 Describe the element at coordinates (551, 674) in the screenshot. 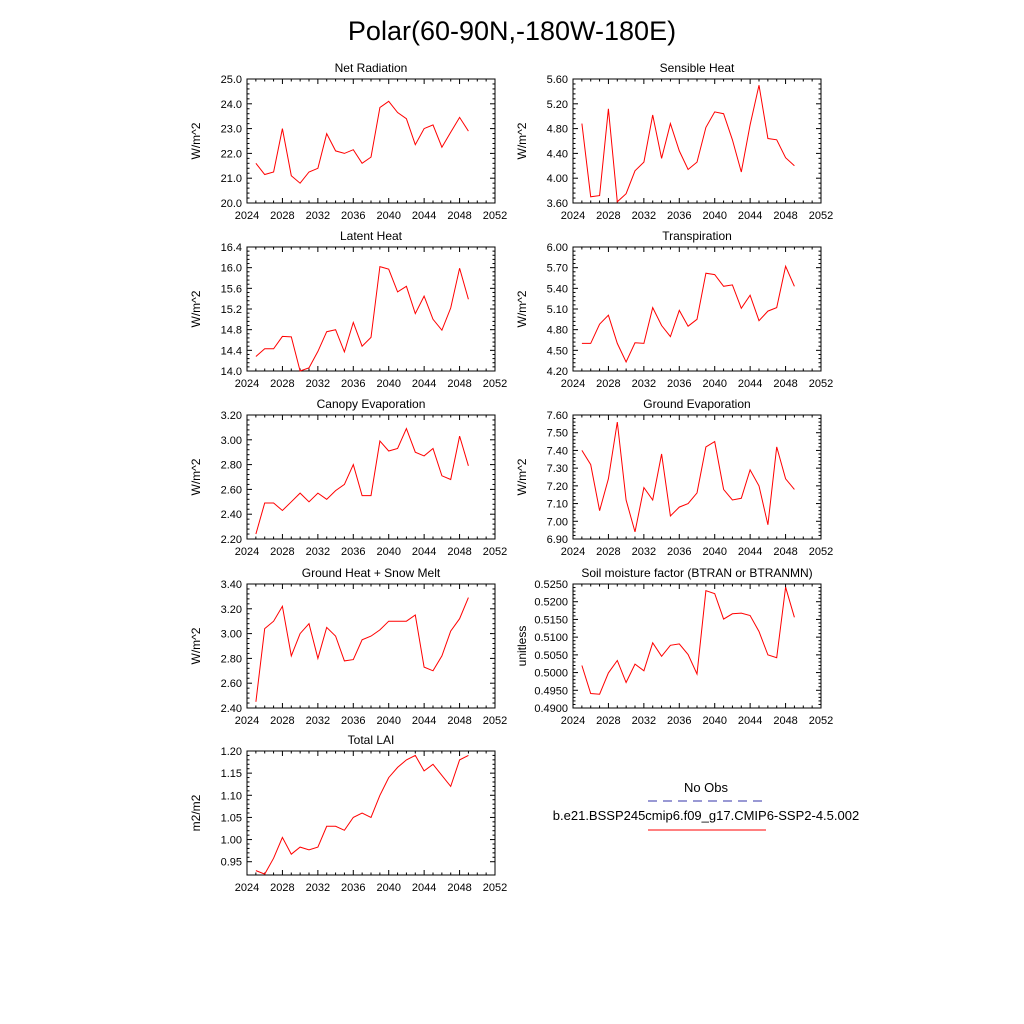

I see `y-tick-label: 0.5000` at that location.